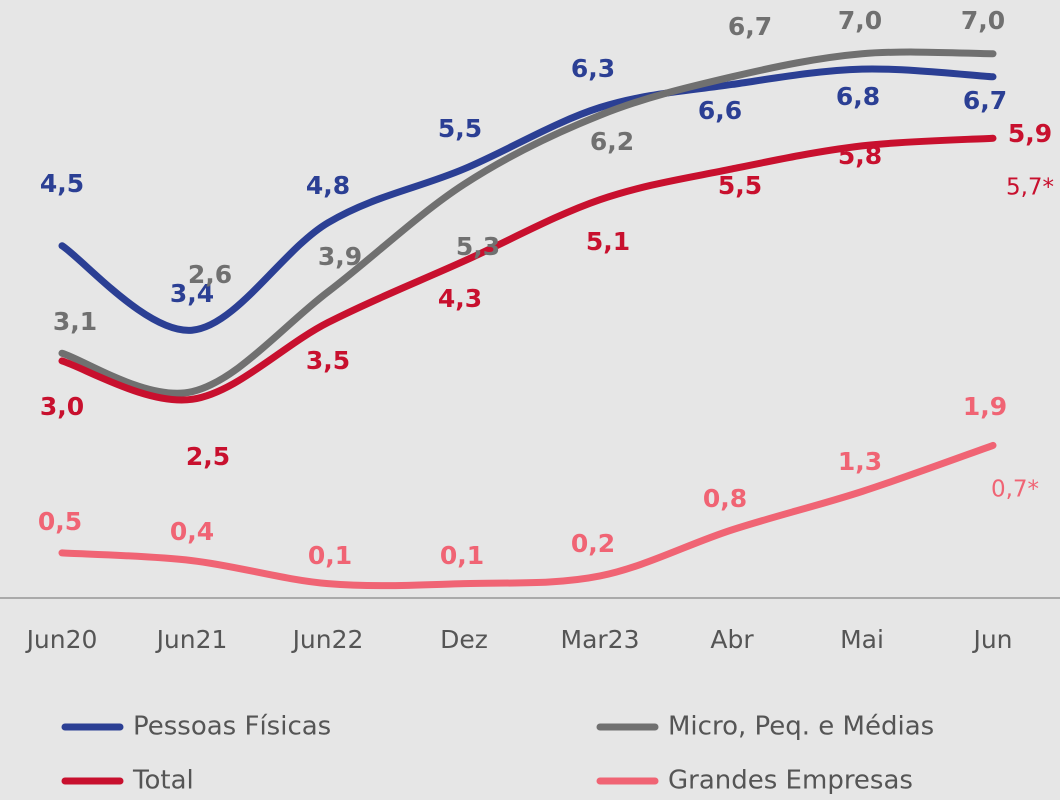 The height and width of the screenshot is (800, 1060). Describe the element at coordinates (600, 639) in the screenshot. I see `x-tick-label: Mar23` at that location.